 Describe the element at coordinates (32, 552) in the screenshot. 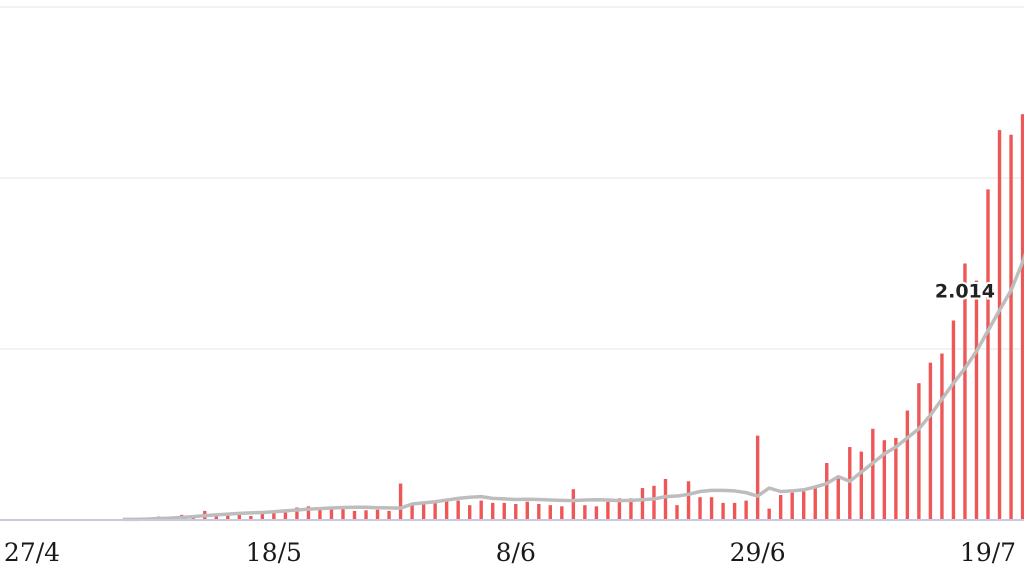

I see `x-tick-label: 27/4` at that location.